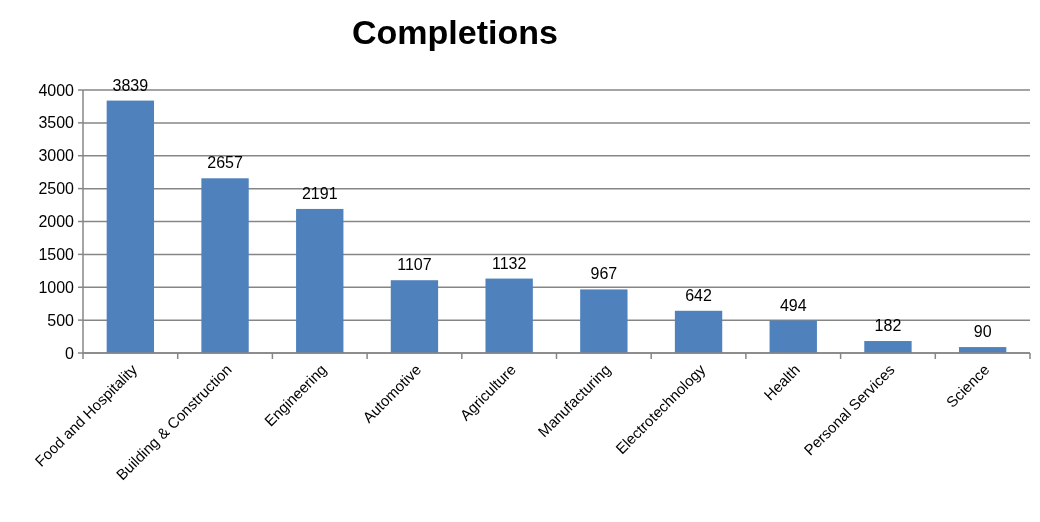  What do you see at coordinates (56, 254) in the screenshot?
I see `y-tick-label: 1500` at bounding box center [56, 254].